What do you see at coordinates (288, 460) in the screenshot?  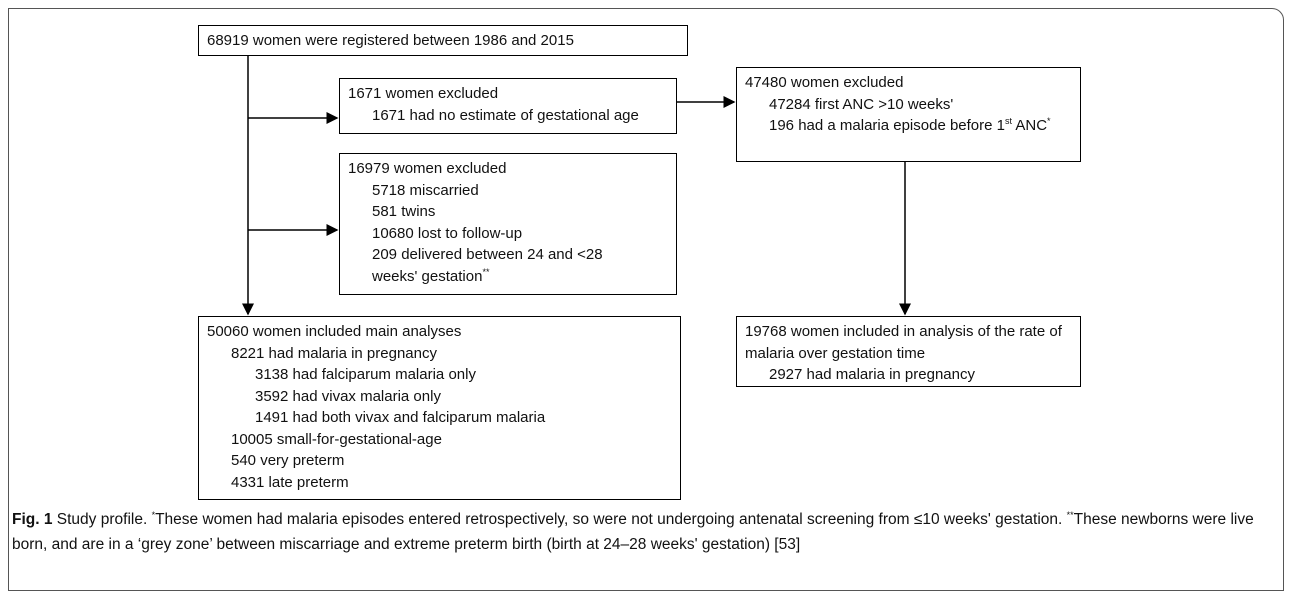 I see `box-item: 540 very preterm` at bounding box center [288, 460].